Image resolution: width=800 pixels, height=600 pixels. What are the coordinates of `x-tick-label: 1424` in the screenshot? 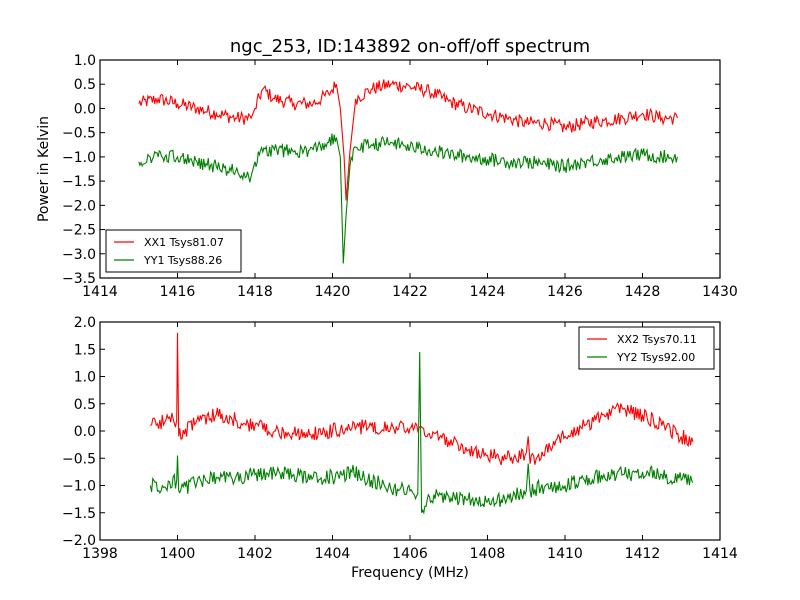 It's located at (488, 292).